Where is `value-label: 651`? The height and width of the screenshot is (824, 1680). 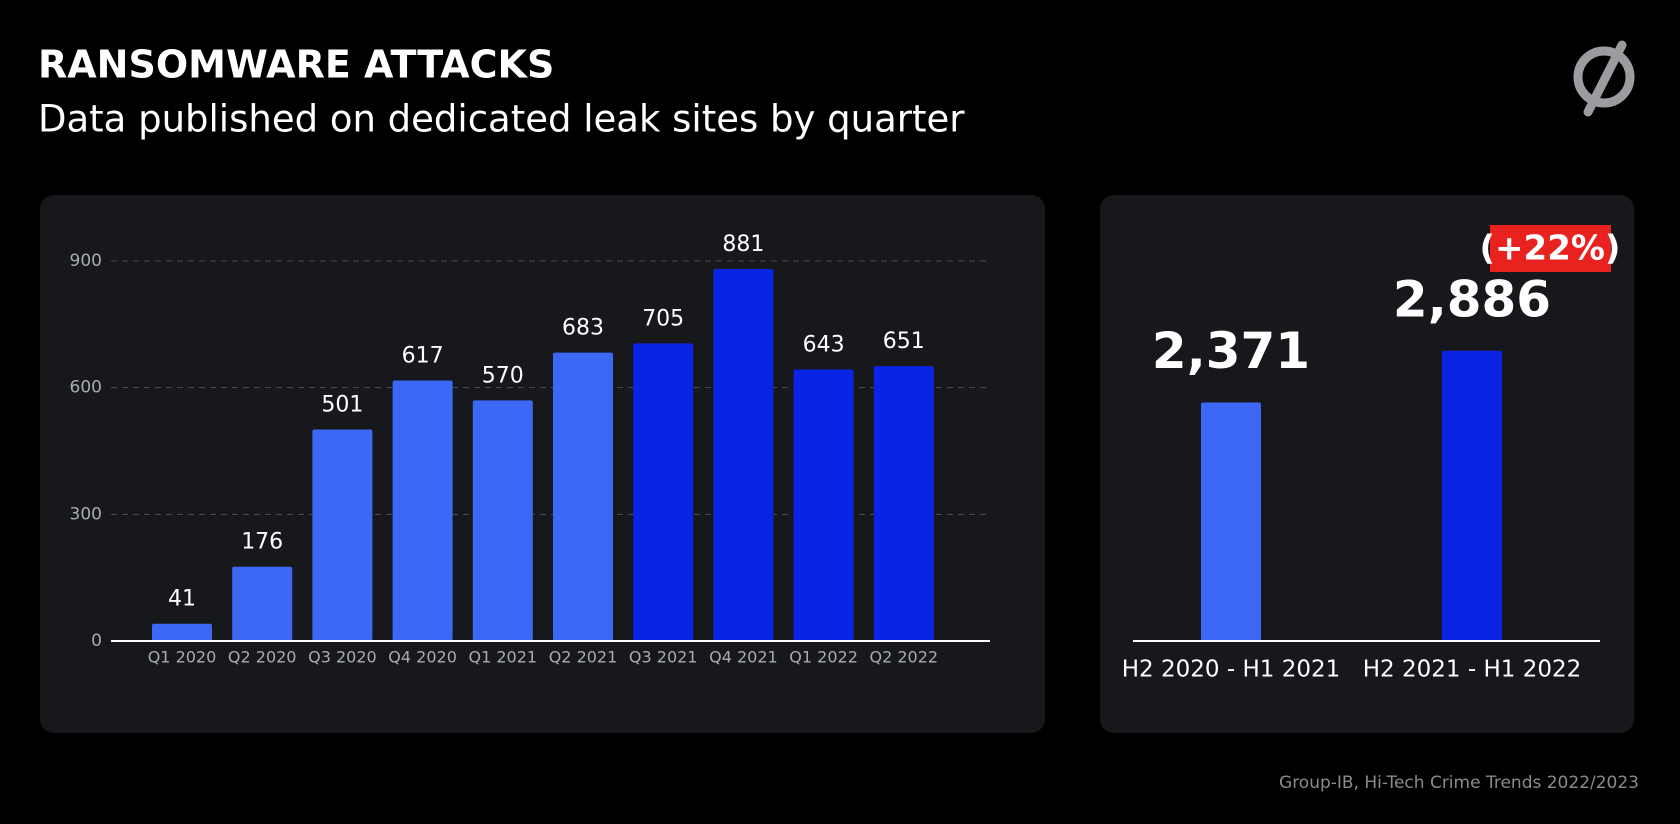 value-label: 651 is located at coordinates (904, 341).